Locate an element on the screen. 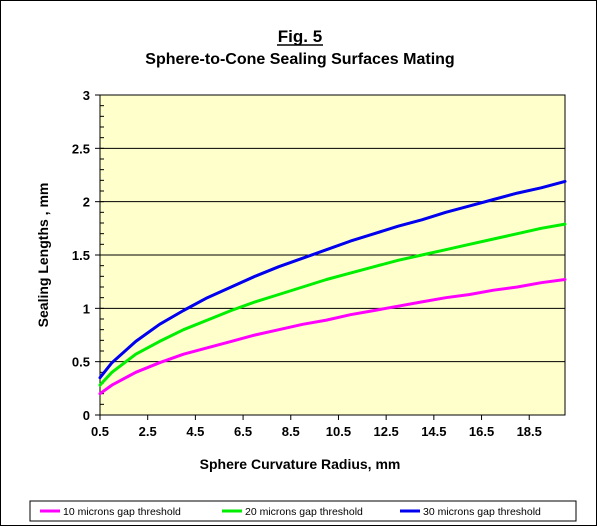  x-tick-label: 4.5 is located at coordinates (195, 431).